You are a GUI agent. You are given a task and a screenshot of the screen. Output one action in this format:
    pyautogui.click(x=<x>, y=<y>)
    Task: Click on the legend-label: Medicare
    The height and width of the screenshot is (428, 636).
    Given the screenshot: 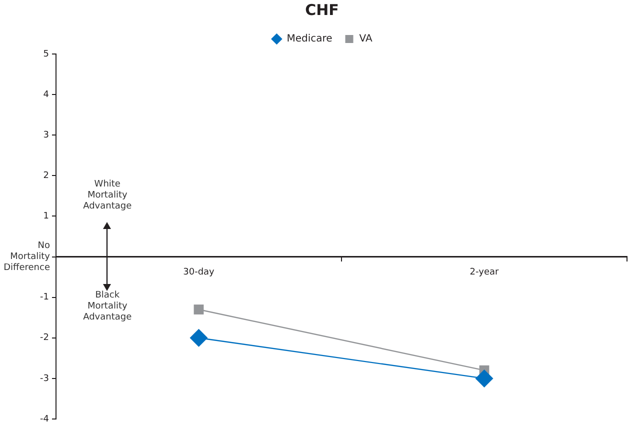 What is the action you would take?
    pyautogui.click(x=309, y=39)
    